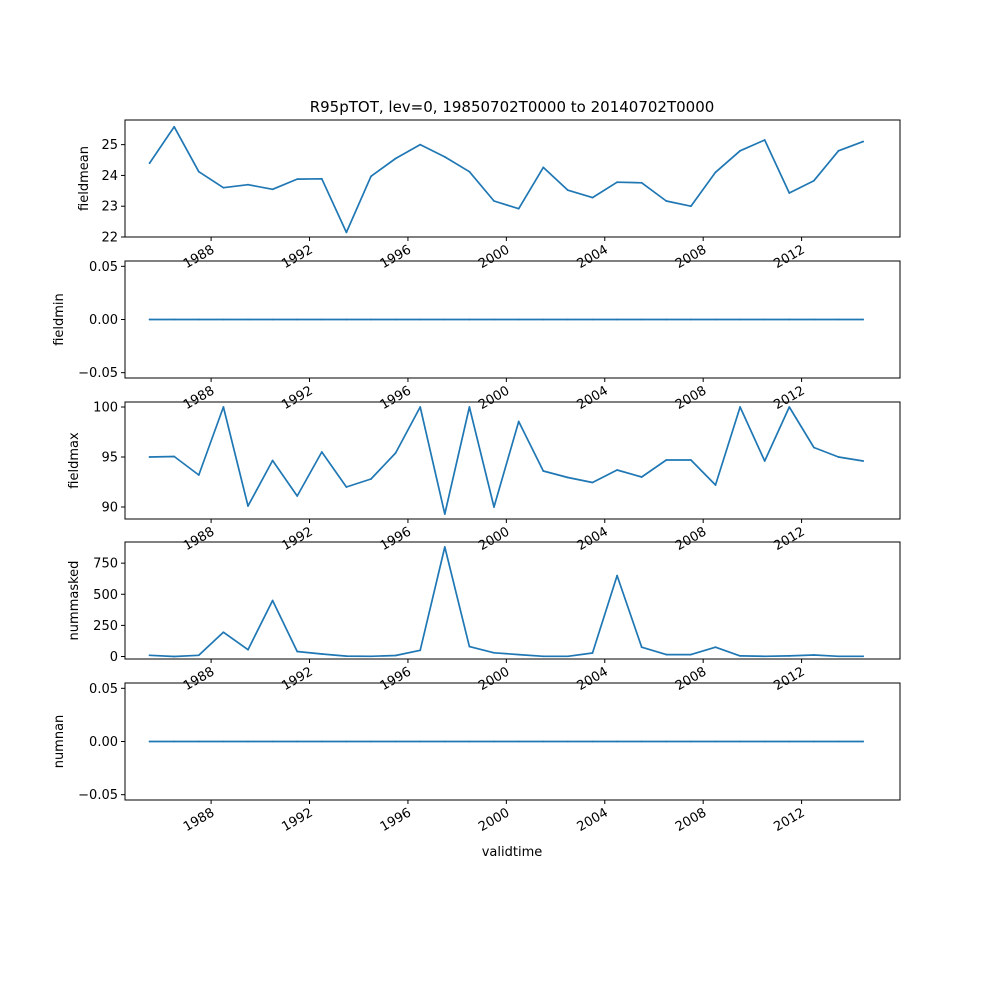 This screenshot has width=1000, height=1000. What do you see at coordinates (74, 460) in the screenshot?
I see `y-axis-title-fieldmax: fieldmax` at bounding box center [74, 460].